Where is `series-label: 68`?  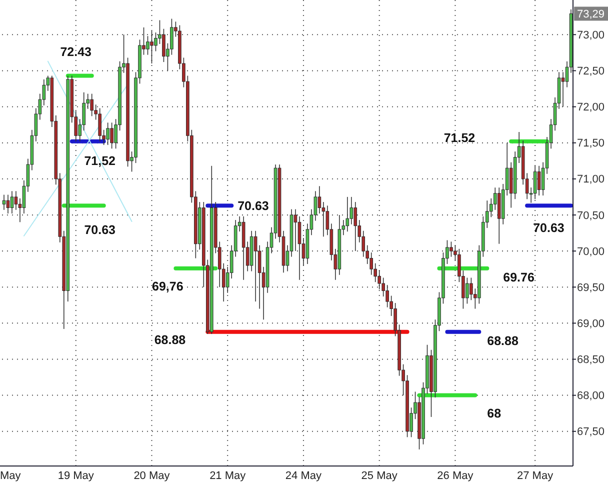
series-label: 68 is located at coordinates (494, 413).